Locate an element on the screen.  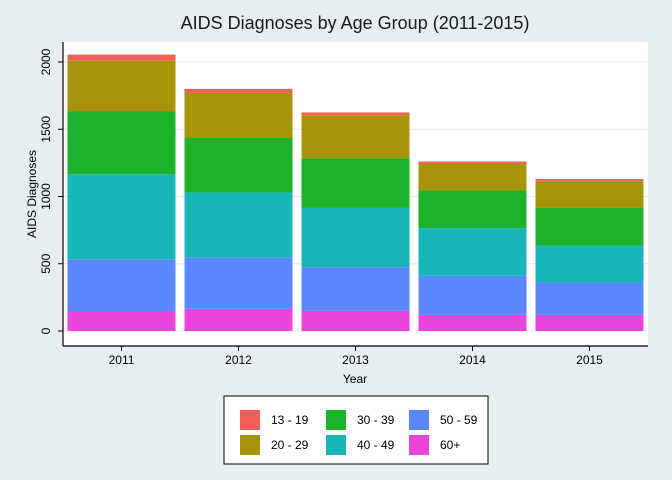
x-tick-label: 2011 is located at coordinates (122, 360).